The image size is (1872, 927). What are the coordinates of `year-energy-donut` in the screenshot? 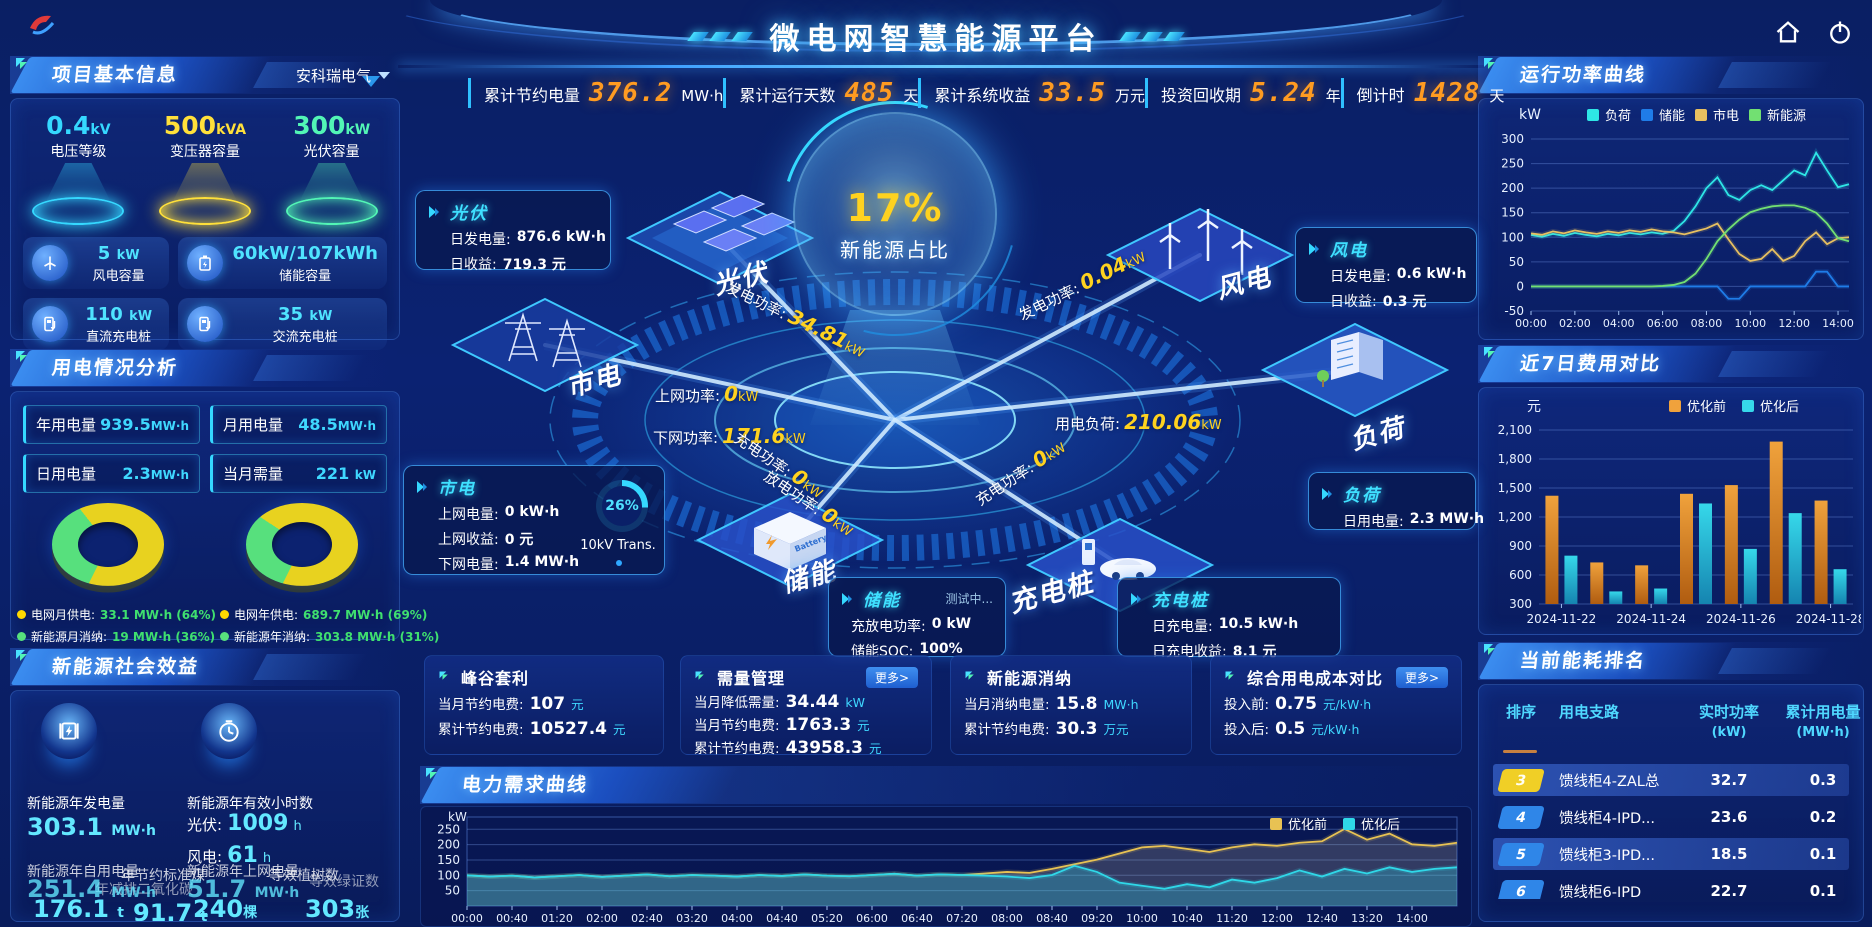 It's located at (302, 549).